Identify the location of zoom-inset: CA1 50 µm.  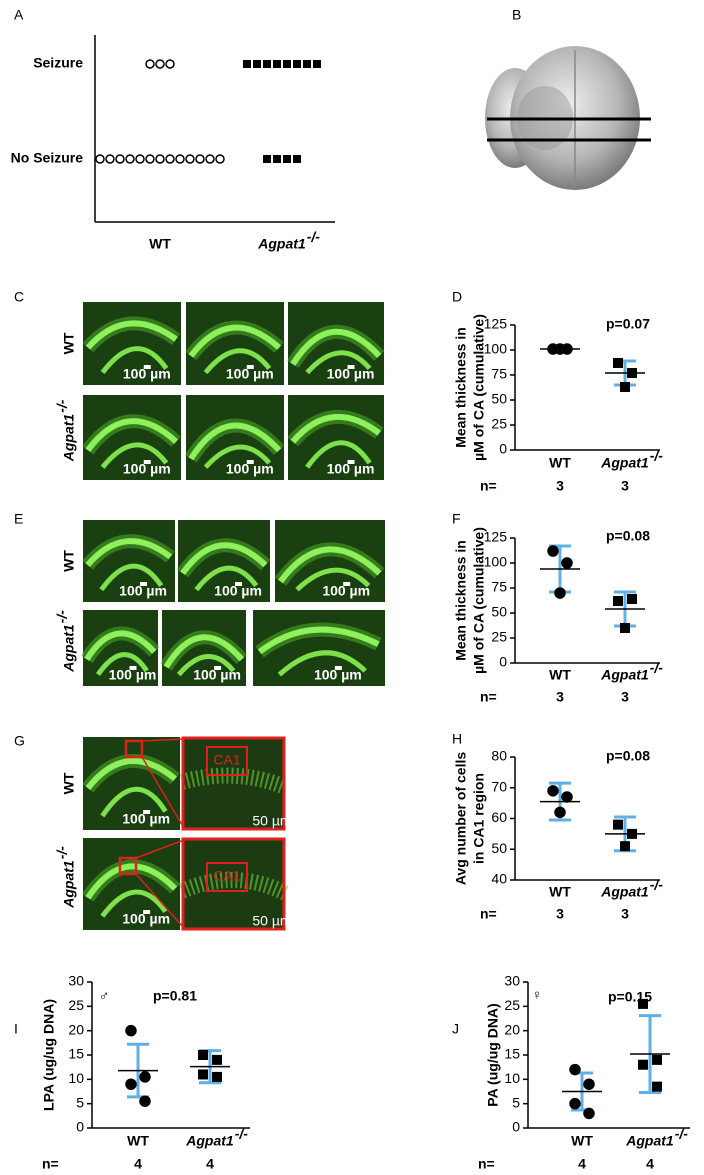
(235, 884).